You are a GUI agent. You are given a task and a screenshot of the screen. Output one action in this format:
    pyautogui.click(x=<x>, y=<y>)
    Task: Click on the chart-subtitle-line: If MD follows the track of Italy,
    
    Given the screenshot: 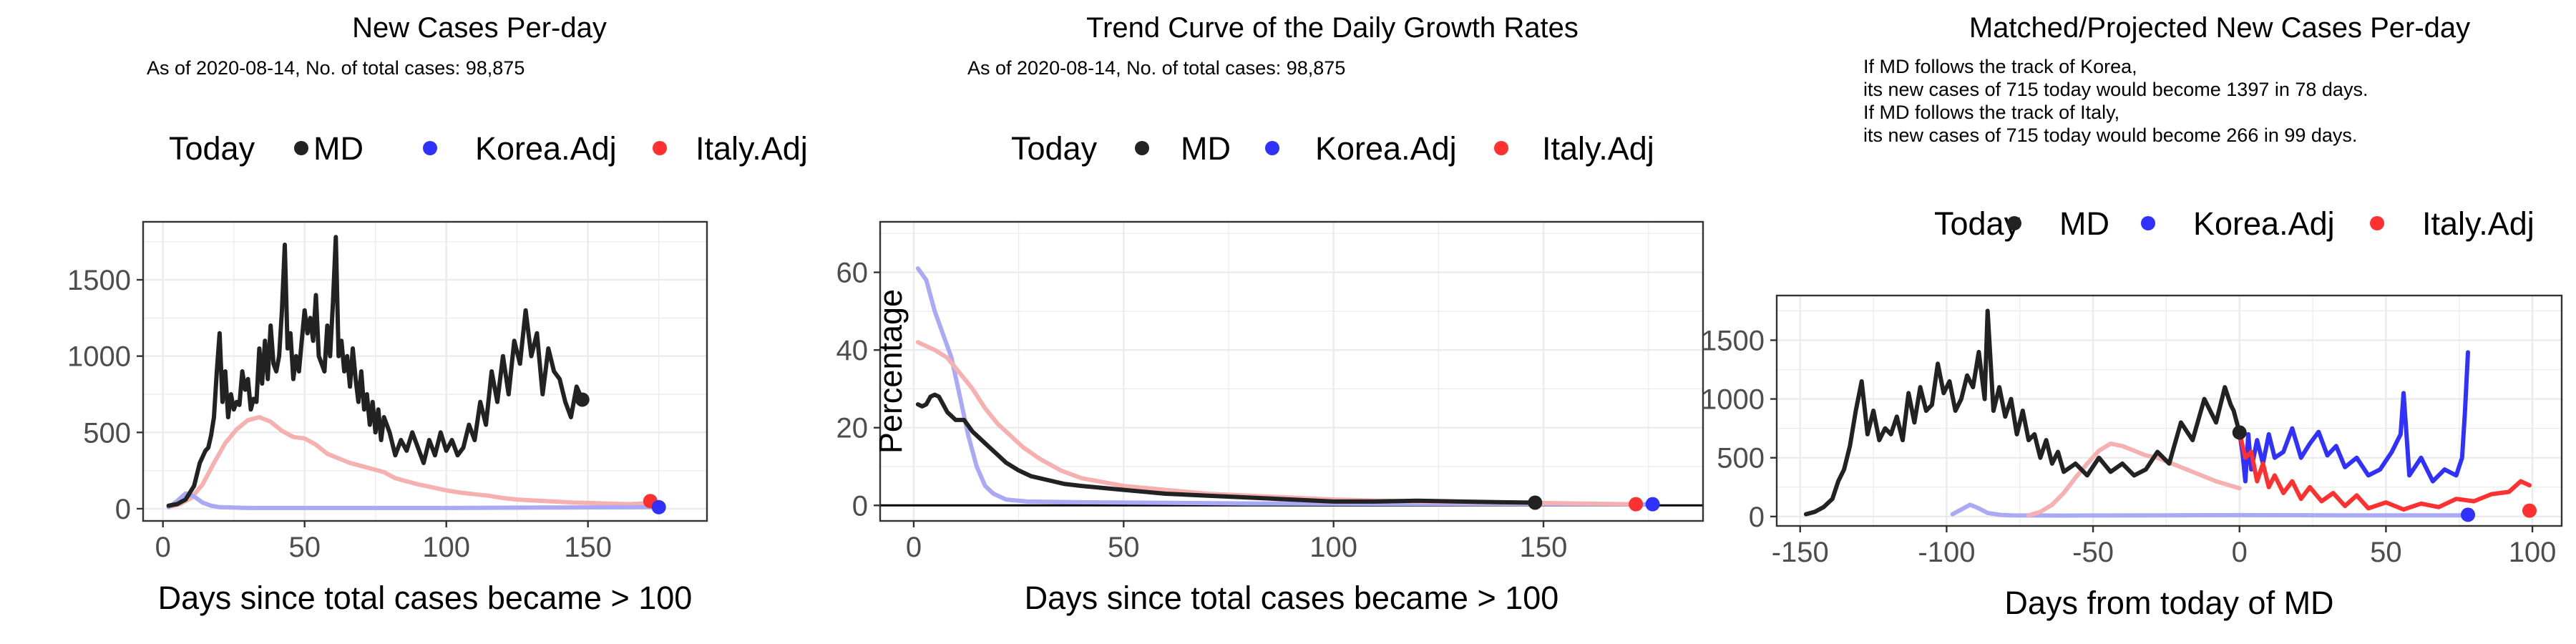 What is the action you would take?
    pyautogui.click(x=1991, y=112)
    